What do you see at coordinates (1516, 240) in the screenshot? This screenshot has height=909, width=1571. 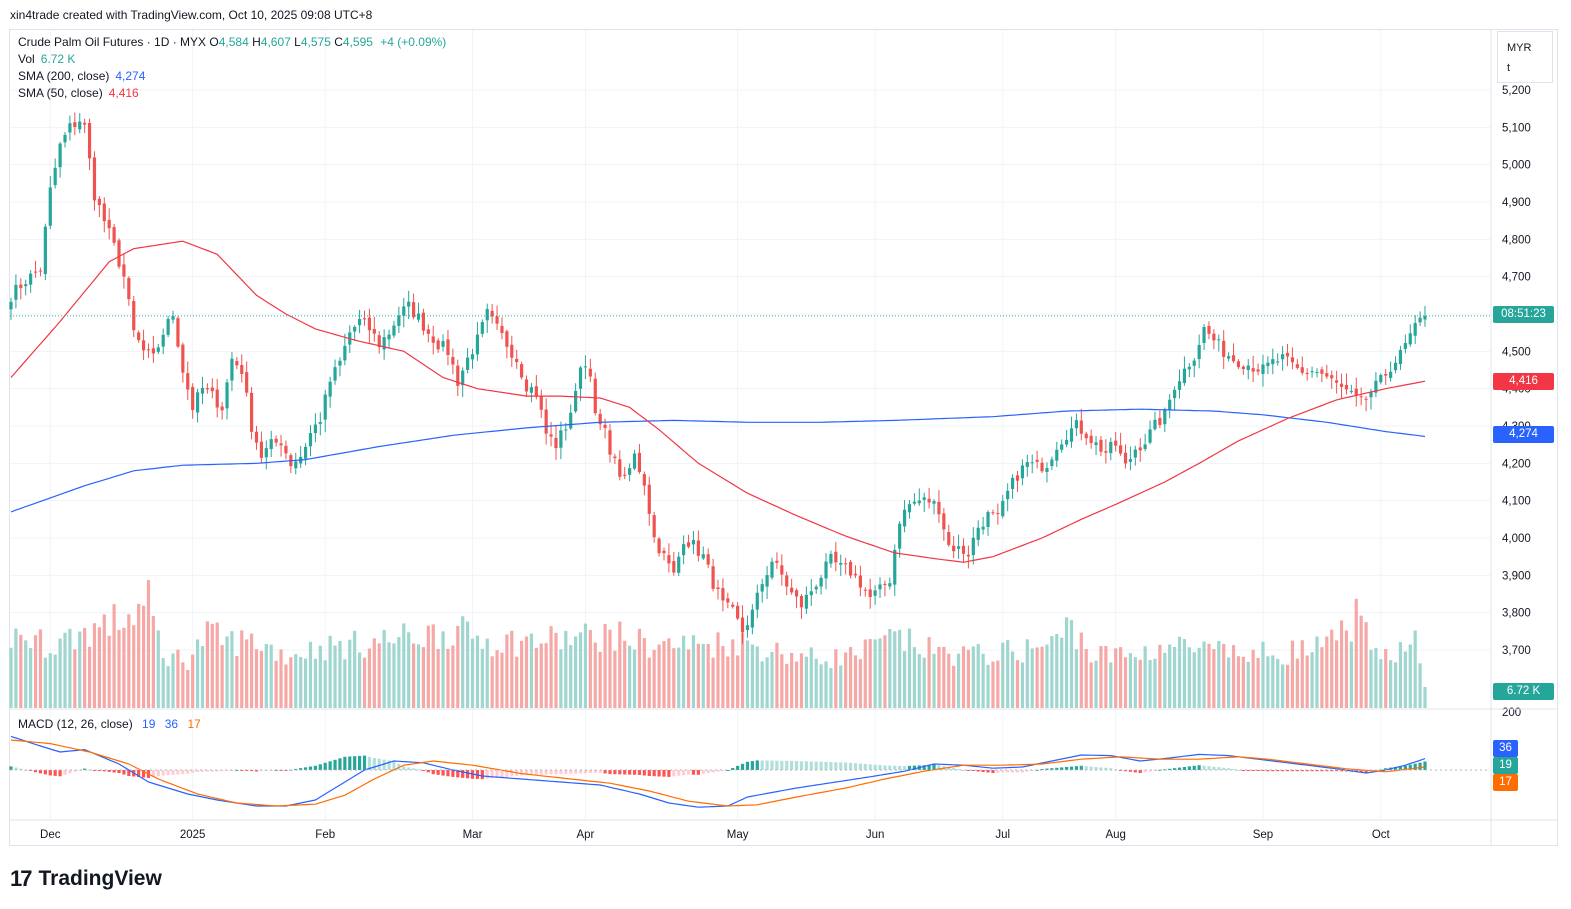 I see `y-tick-label: 4,800` at bounding box center [1516, 240].